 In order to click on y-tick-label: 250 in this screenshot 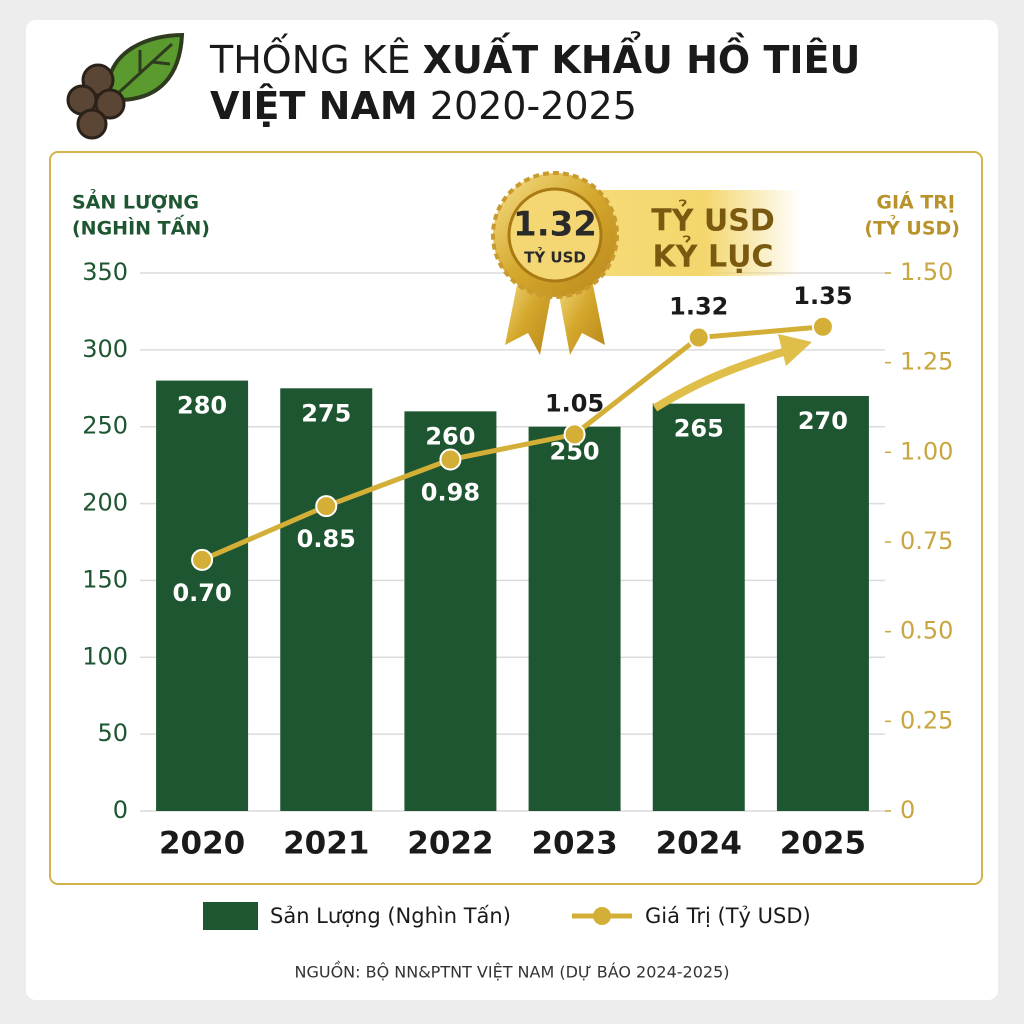, I will do `click(105, 426)`.